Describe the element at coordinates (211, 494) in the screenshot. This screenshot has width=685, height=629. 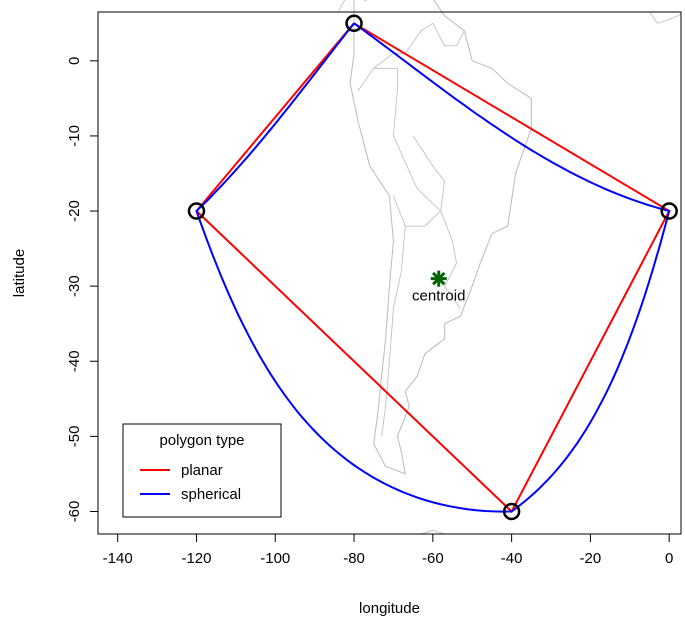
I see `legend-entry-label: spherical` at that location.